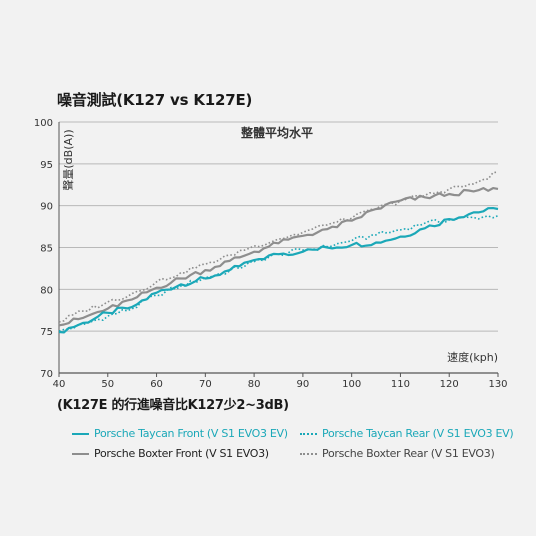  What do you see at coordinates (80, 433) in the screenshot?
I see `legend-swatch-taycan-front` at bounding box center [80, 433].